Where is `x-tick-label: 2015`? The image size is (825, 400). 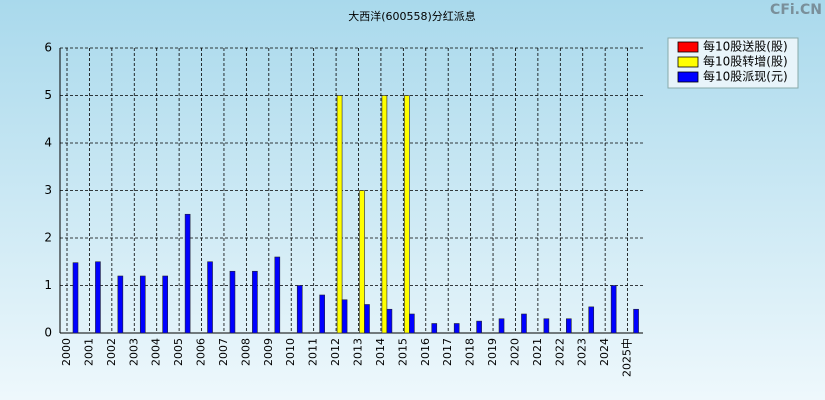 x-tick-label: 2015 is located at coordinates (402, 352).